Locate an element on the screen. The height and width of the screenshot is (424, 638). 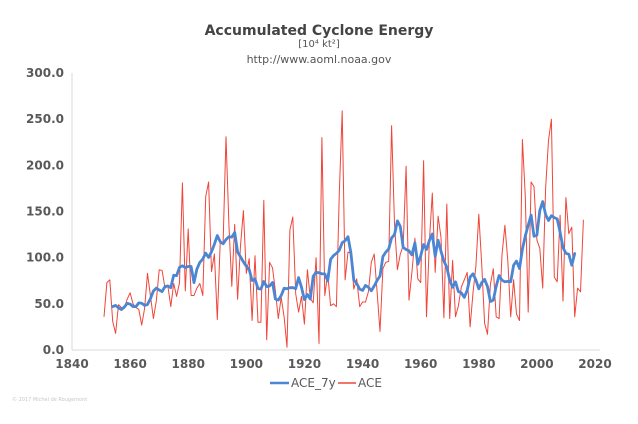
x-tick-label: 1940 is located at coordinates (362, 364).